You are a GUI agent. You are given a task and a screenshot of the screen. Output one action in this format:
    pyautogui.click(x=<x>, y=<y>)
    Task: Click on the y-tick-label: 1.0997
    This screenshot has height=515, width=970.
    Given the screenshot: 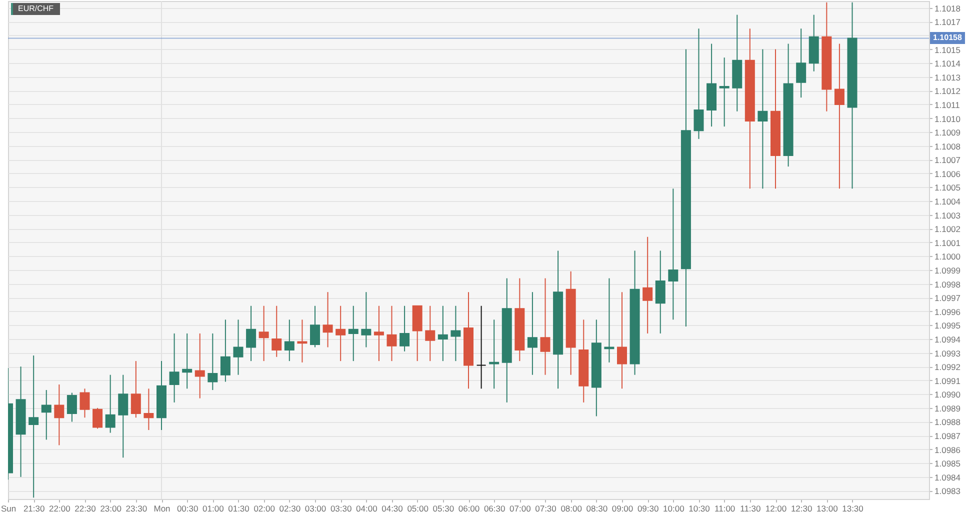 What is the action you would take?
    pyautogui.click(x=947, y=298)
    